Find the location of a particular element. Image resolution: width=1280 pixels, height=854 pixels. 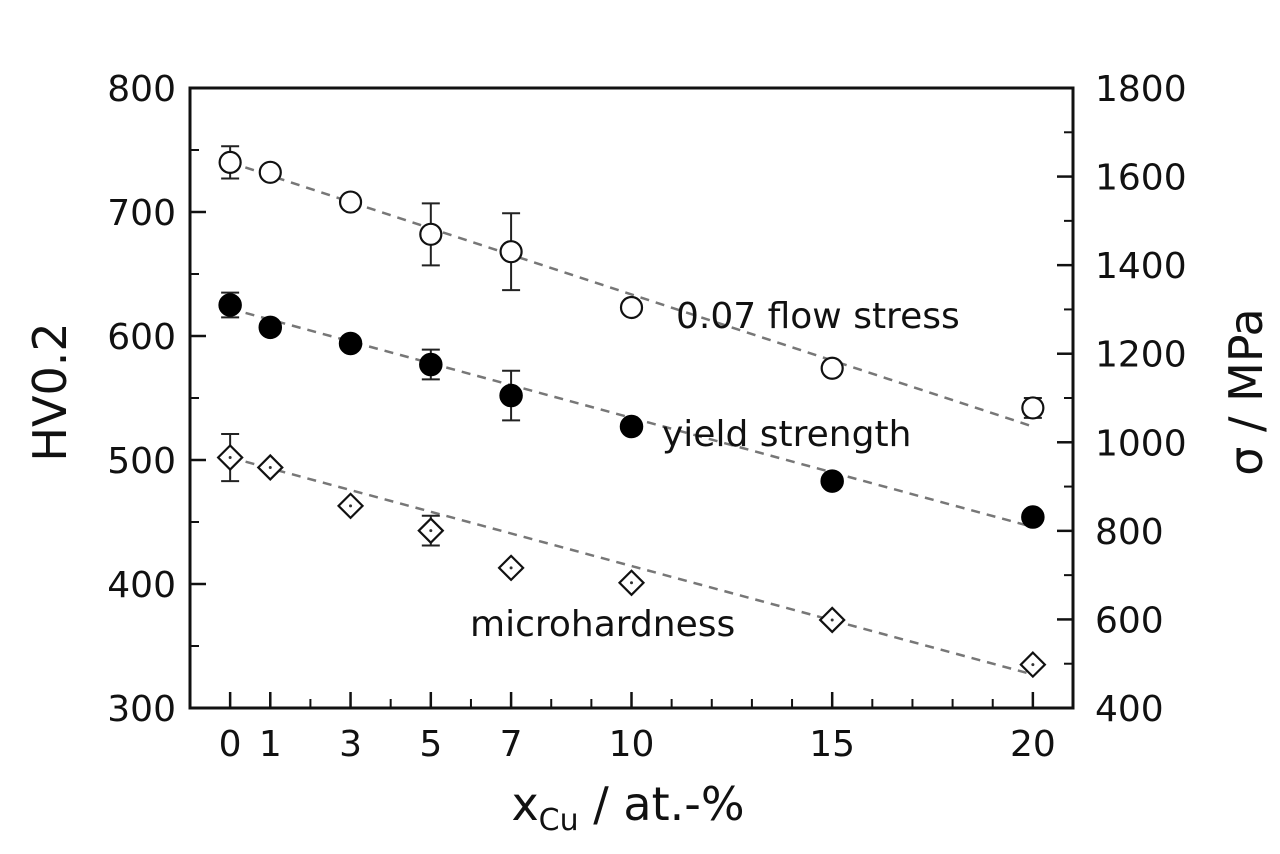

x-tick-label: 15 is located at coordinates (832, 744).